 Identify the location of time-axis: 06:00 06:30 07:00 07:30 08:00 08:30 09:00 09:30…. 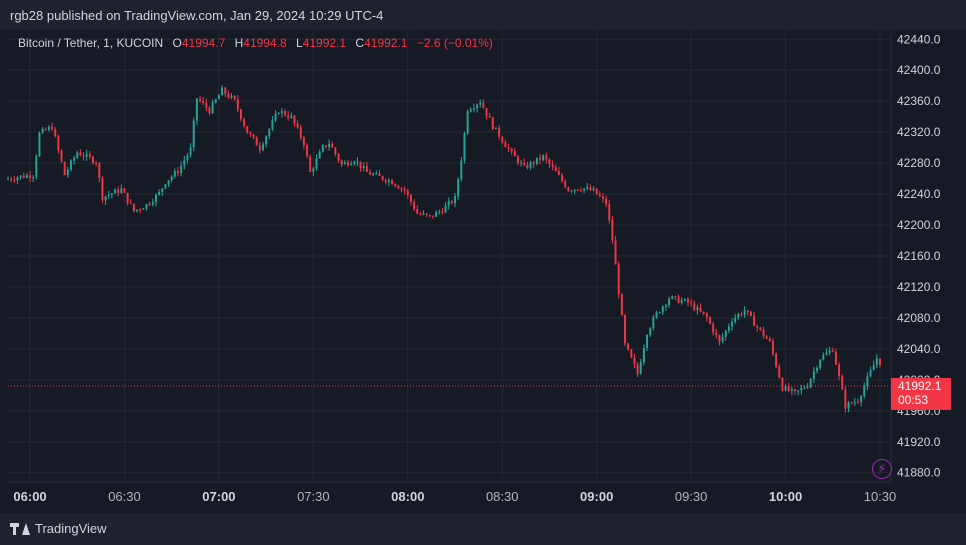
(454, 496).